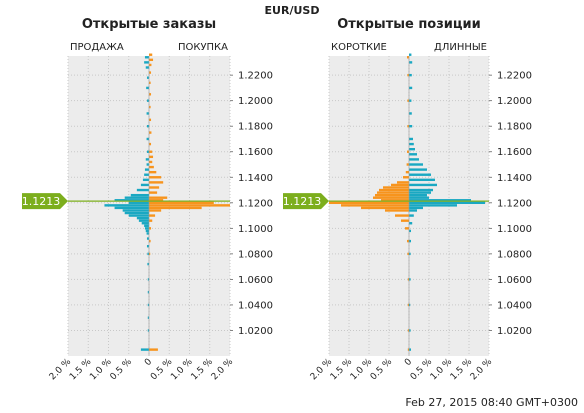  Describe the element at coordinates (460, 47) in the screenshot. I see `right-side-label: ДЛИННЫЕ` at that location.